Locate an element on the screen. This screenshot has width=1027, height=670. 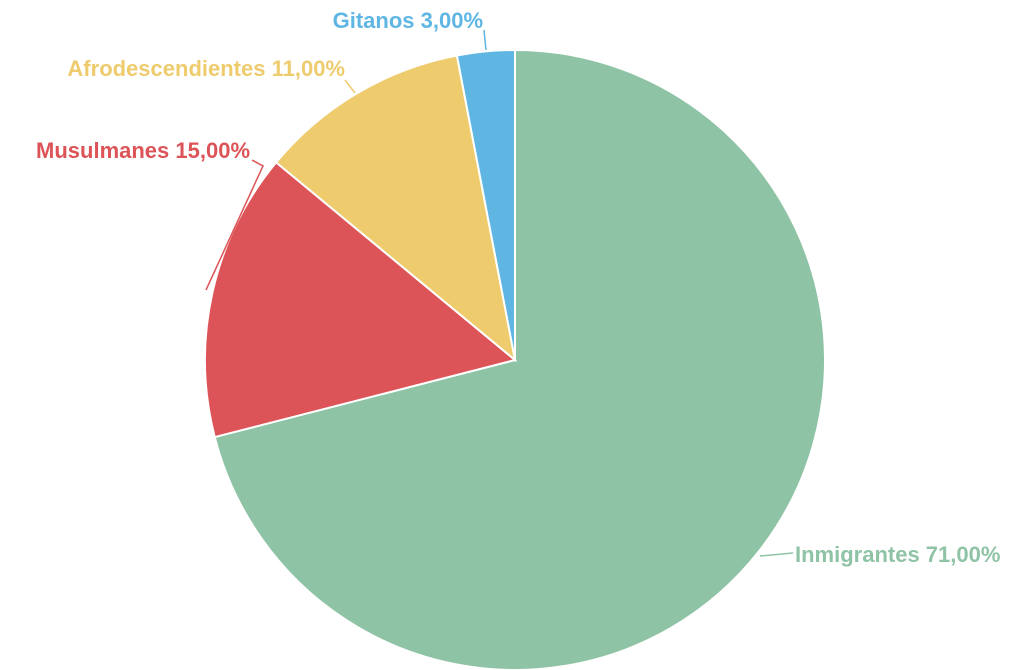
leader-line-inmigrantes is located at coordinates (776, 554).